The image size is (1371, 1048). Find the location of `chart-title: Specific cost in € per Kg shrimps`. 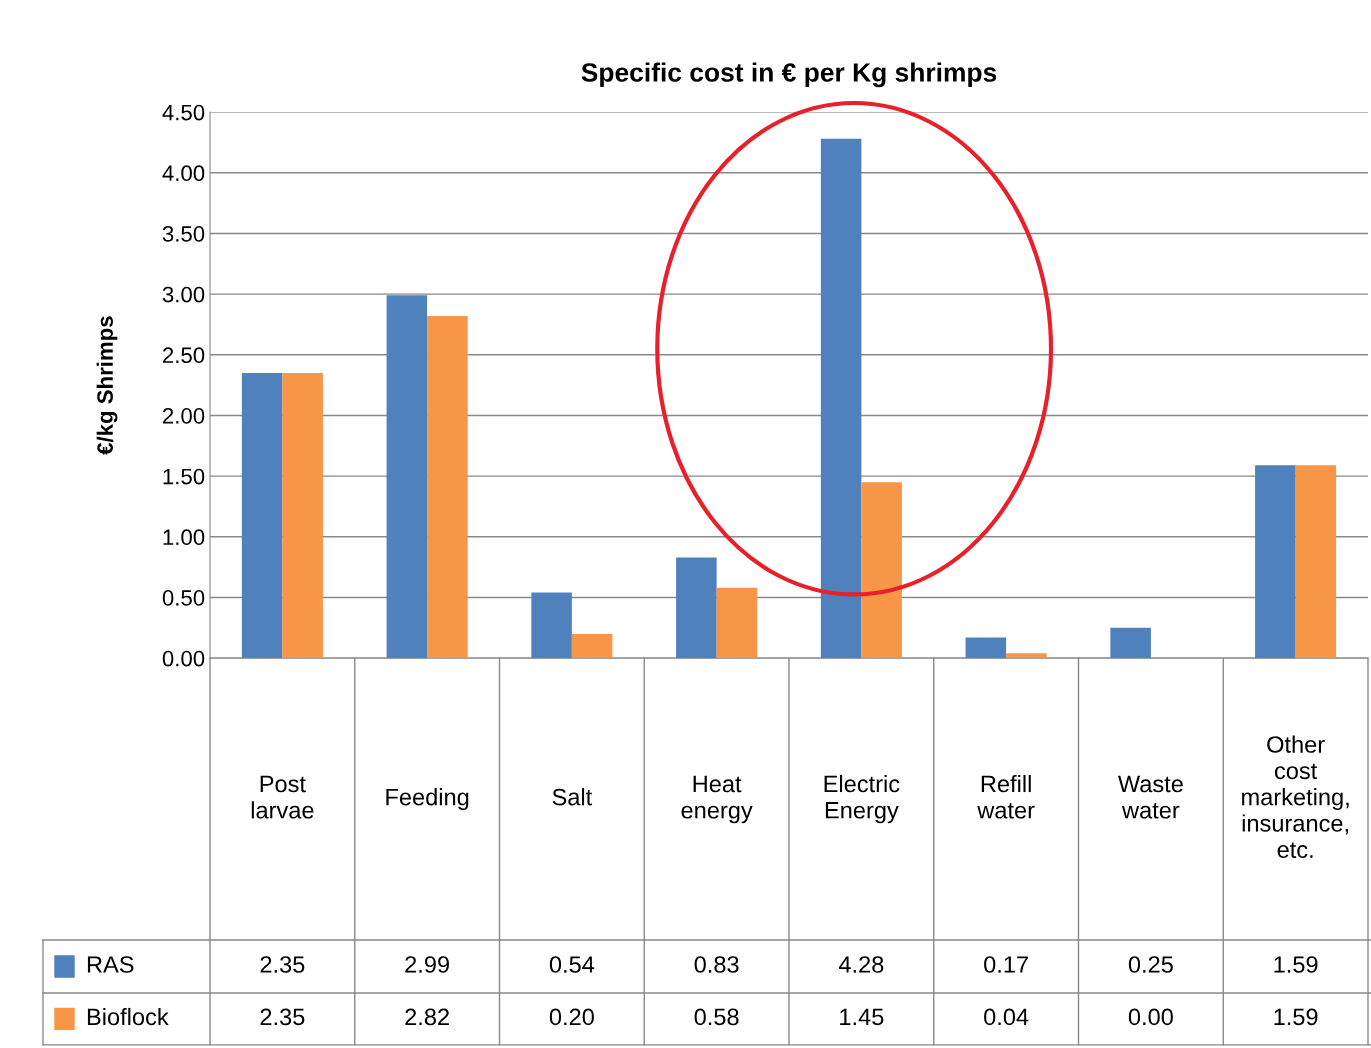

chart-title: Specific cost in € per Kg shrimps is located at coordinates (789, 75).